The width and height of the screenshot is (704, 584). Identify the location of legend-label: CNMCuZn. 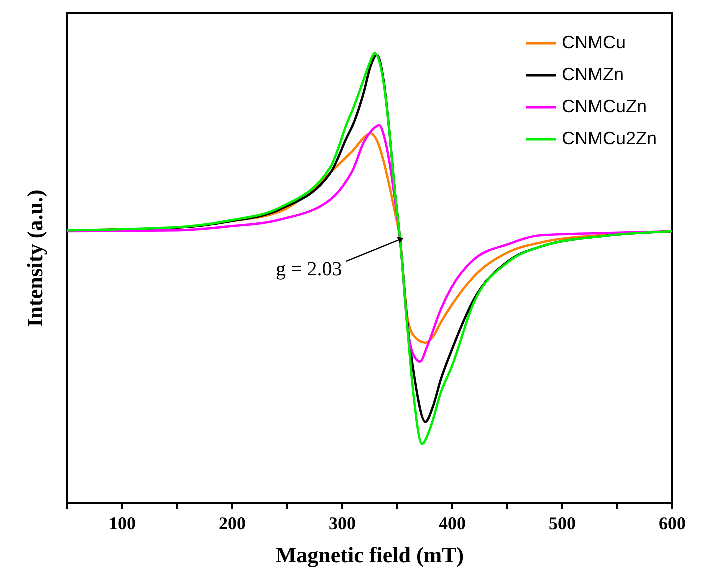
(605, 106).